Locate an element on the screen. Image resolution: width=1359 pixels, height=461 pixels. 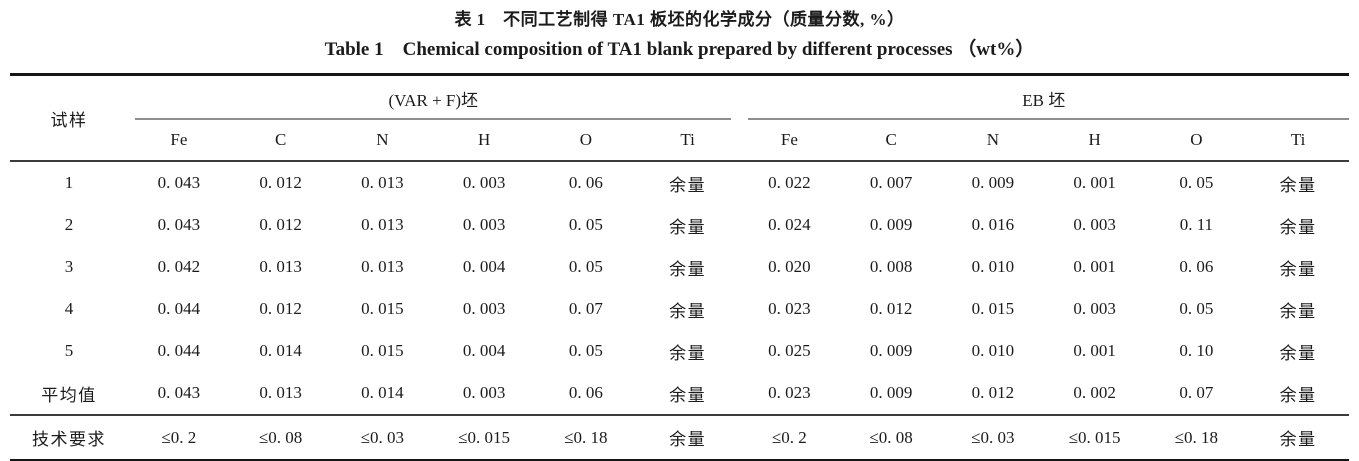
cell: ≤0. 03 is located at coordinates (382, 437).